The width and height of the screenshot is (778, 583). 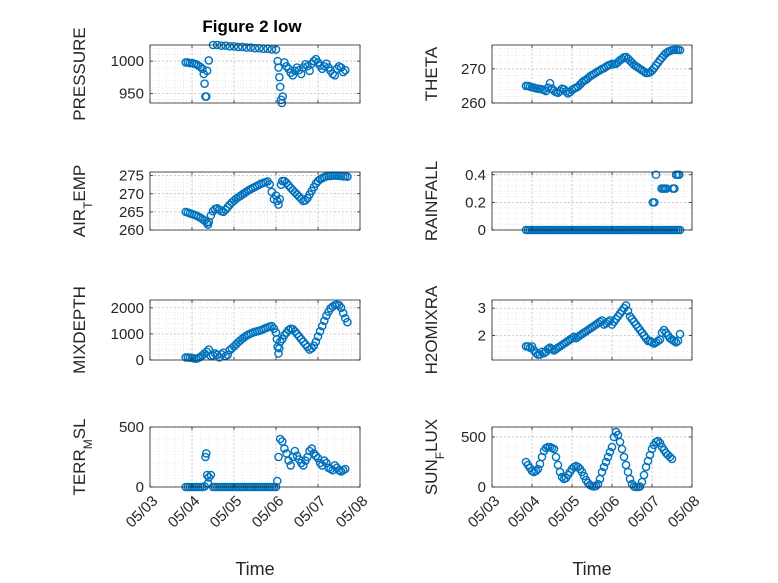 I want to click on y-tick-label: 950, so click(x=131, y=93).